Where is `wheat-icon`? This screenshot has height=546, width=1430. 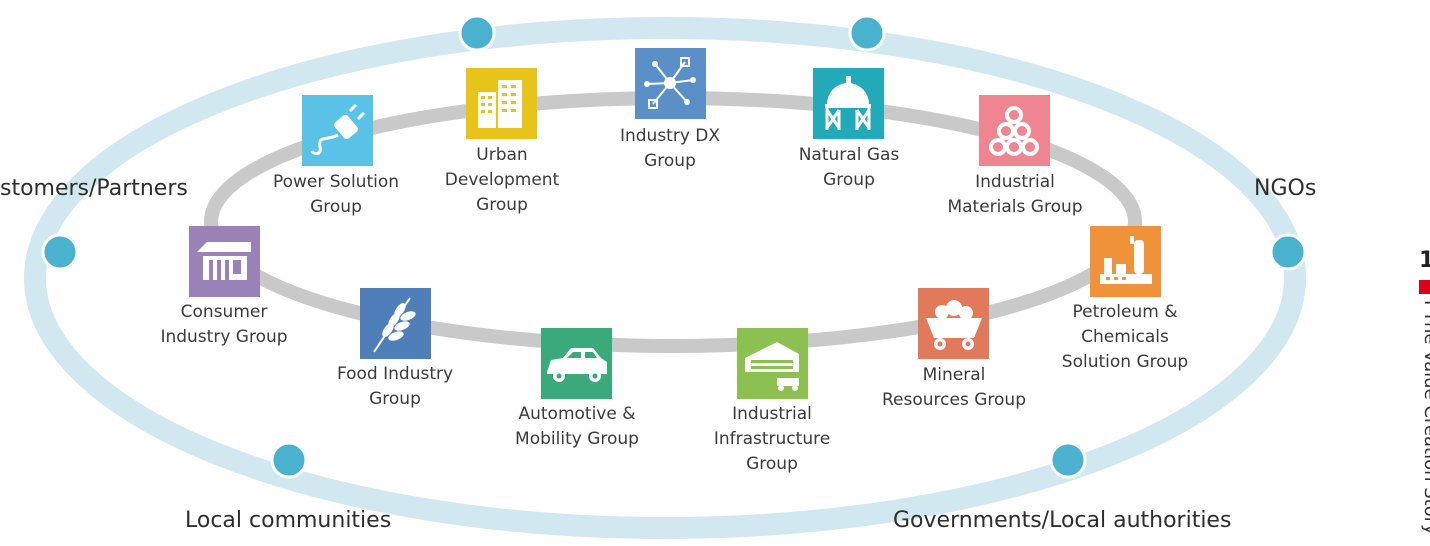 wheat-icon is located at coordinates (395, 323).